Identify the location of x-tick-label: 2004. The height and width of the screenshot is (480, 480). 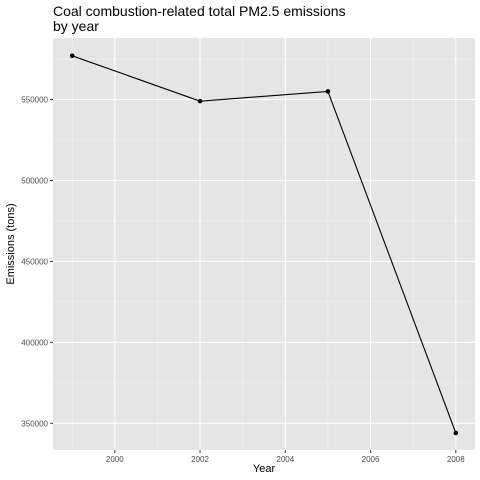
(285, 459).